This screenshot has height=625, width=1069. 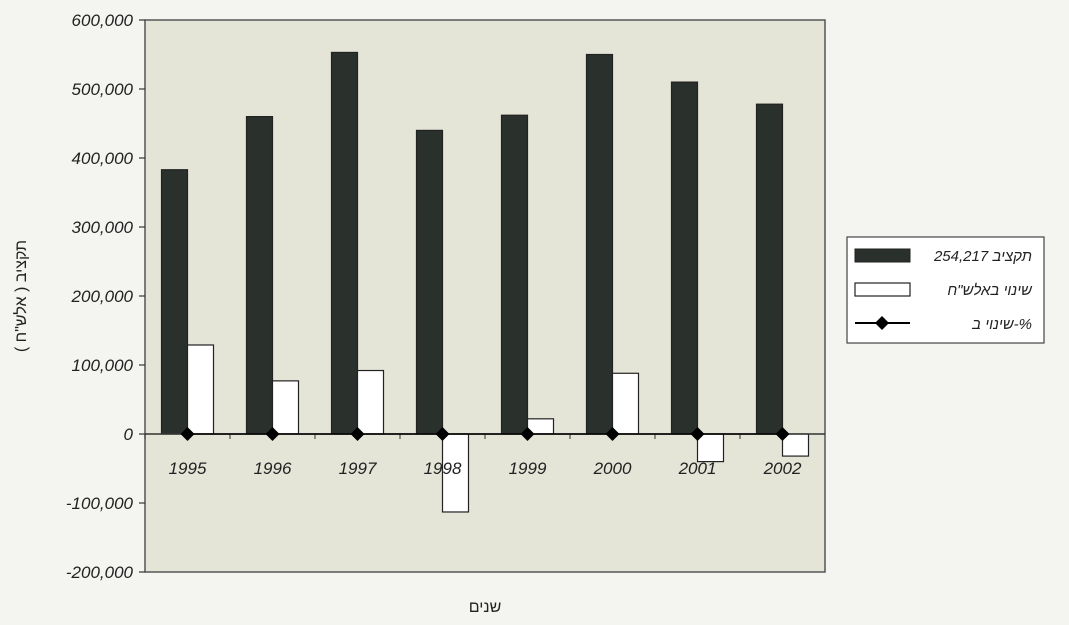 What do you see at coordinates (103, 89) in the screenshot?
I see `y-tick-label: 500,000` at bounding box center [103, 89].